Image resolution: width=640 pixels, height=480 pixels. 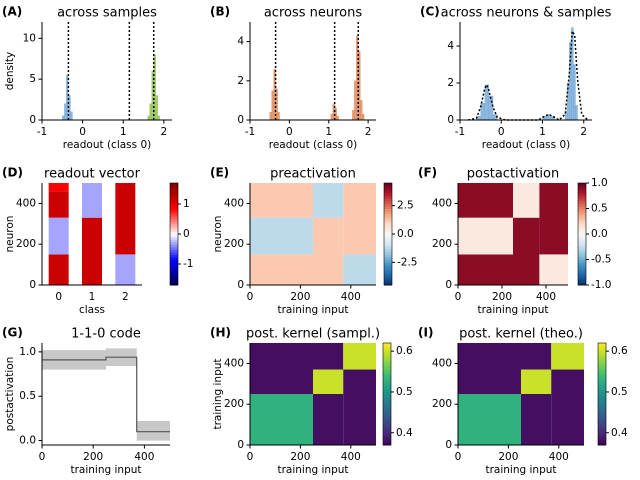 What do you see at coordinates (10, 234) in the screenshot?
I see `y-axis-label: neuron` at bounding box center [10, 234].